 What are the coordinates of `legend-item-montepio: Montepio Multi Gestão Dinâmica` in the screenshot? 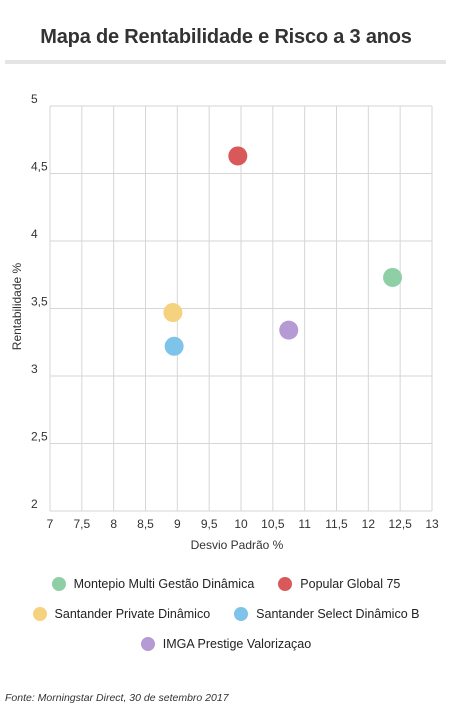 It's located at (153, 584).